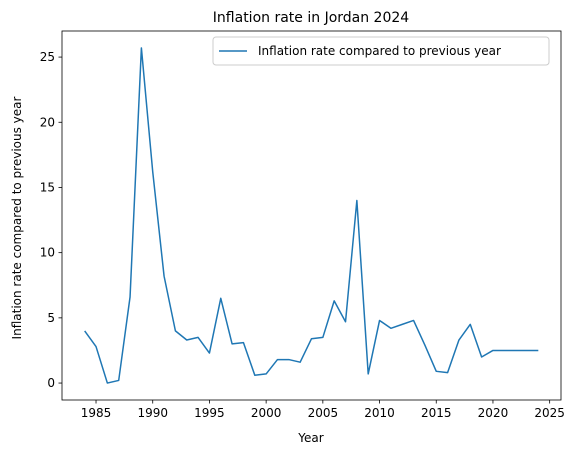  What do you see at coordinates (51, 383) in the screenshot?
I see `y-tick-label: 0` at bounding box center [51, 383].